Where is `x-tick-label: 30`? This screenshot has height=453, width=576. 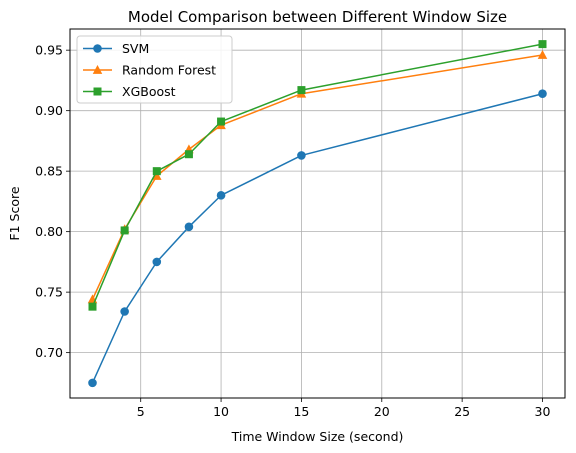 x-tick-label: 30 is located at coordinates (543, 411).